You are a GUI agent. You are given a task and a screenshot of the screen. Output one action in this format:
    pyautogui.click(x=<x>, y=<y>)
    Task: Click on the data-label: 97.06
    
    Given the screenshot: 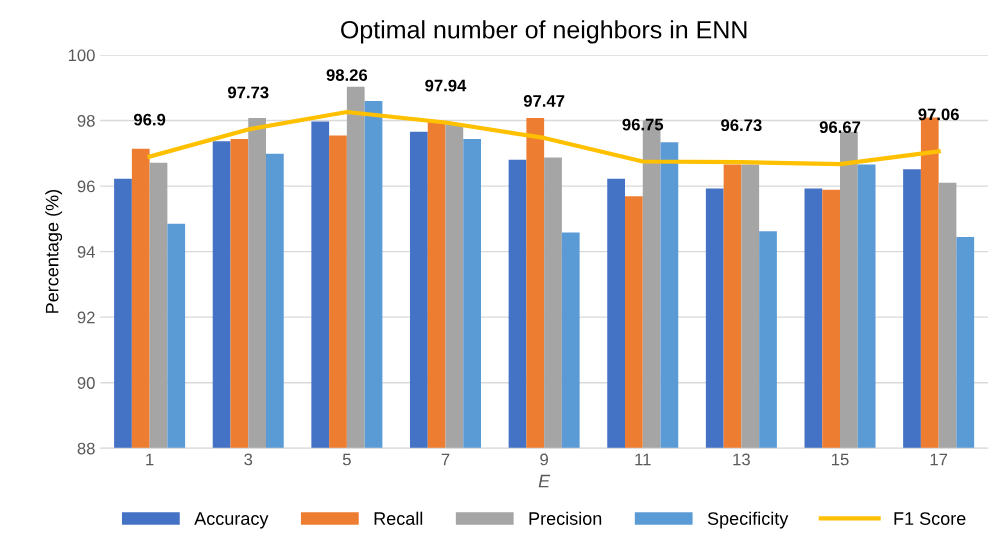 What is the action you would take?
    pyautogui.click(x=938, y=114)
    